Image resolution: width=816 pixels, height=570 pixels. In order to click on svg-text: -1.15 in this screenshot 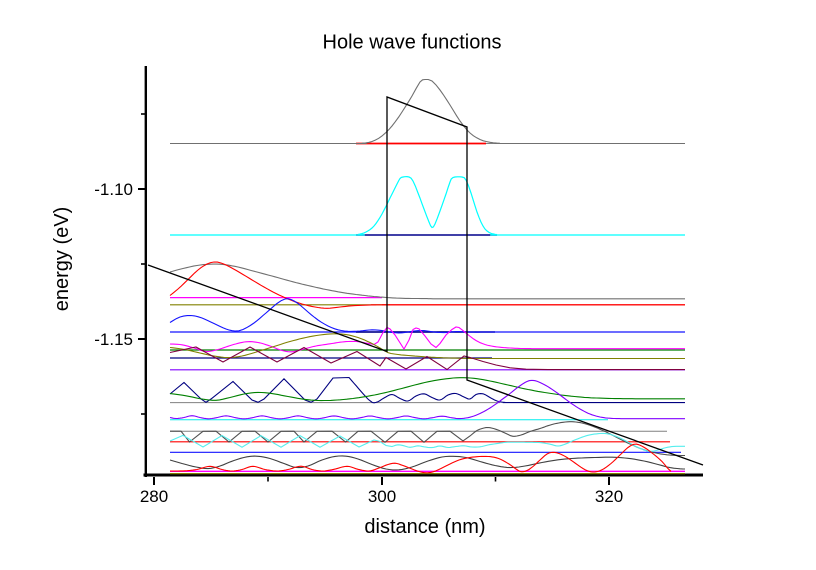, I will do `click(113, 339)`.